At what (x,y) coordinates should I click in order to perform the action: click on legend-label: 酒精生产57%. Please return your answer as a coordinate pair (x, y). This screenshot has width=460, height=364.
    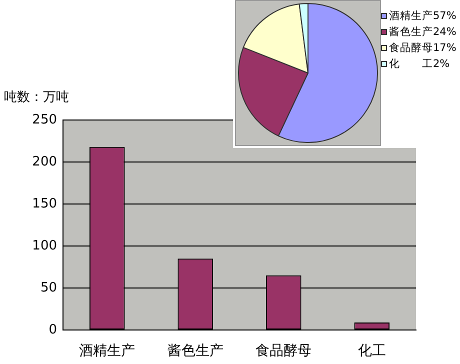
    Looking at the image, I should click on (422, 16).